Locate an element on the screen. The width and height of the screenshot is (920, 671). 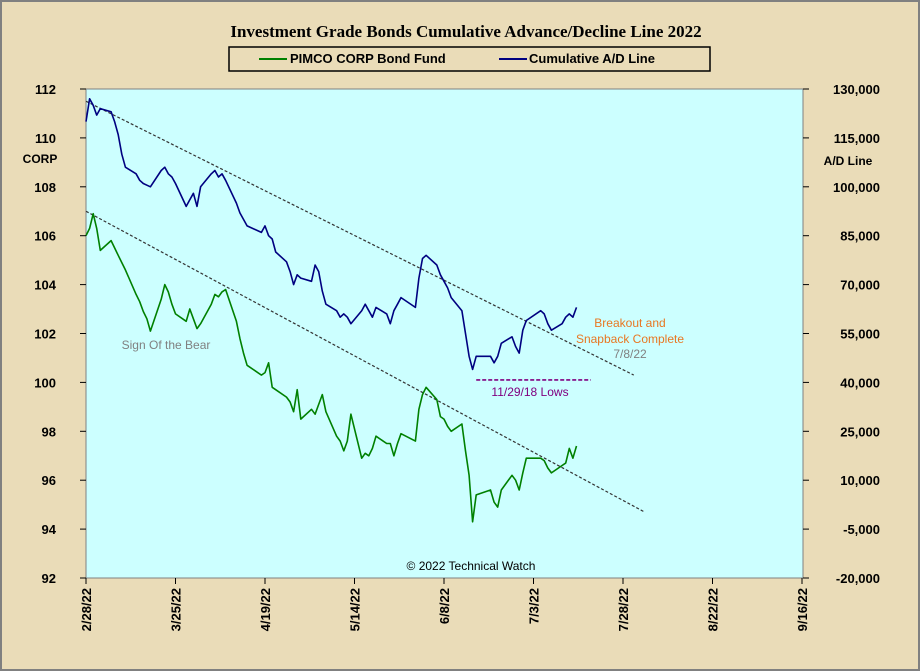
y-right-tick-label: 115,000 is located at coordinates (857, 138).